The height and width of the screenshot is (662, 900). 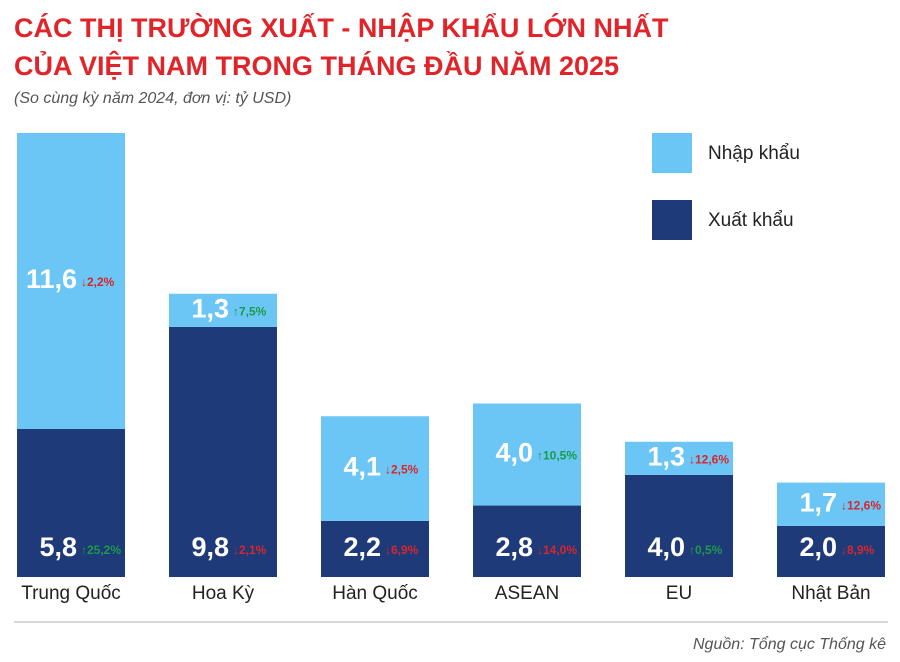 What do you see at coordinates (98, 282) in the screenshot?
I see `change-label: ↓2,2%` at bounding box center [98, 282].